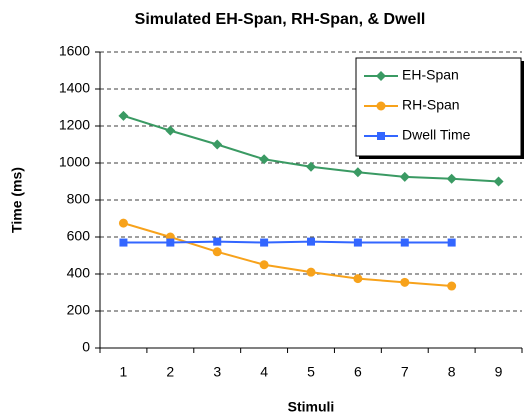  I want to click on y-tick-label: 0, so click(86, 347).